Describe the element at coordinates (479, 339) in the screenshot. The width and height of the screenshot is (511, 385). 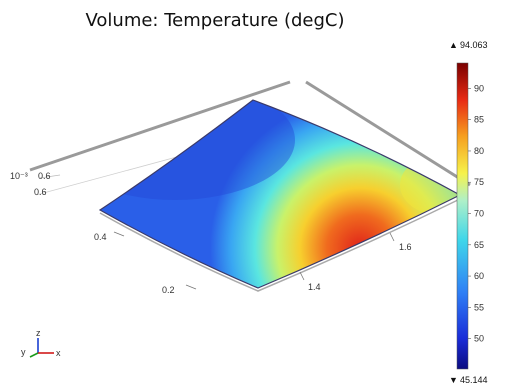
I see `legend-tick-label: 50` at that location.